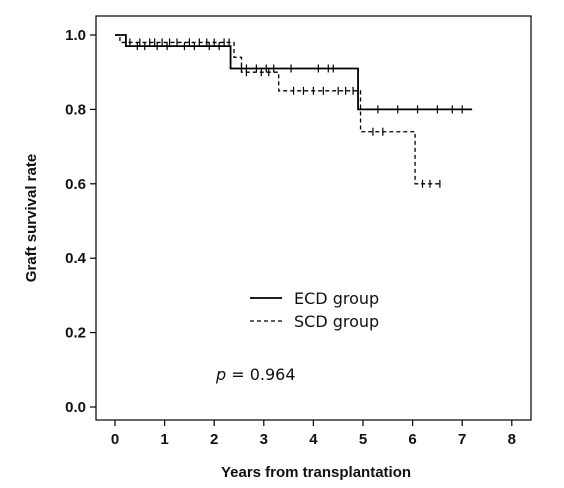 This screenshot has width=564, height=488. Describe the element at coordinates (31, 218) in the screenshot. I see `y-axis-title: Graft survival rate` at that location.